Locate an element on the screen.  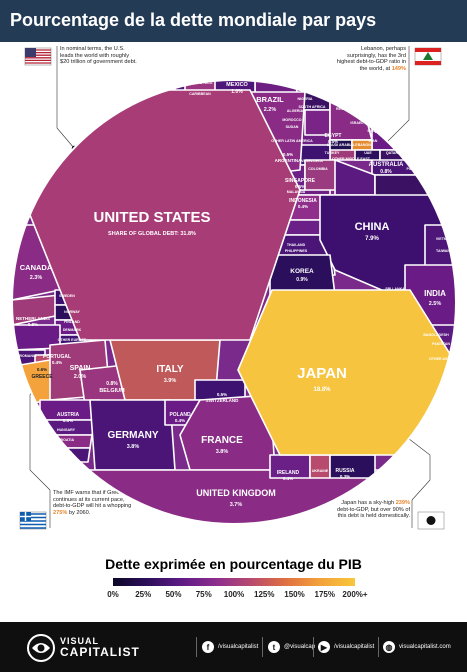
value-poland: 0.4% is located at coordinates (180, 420).